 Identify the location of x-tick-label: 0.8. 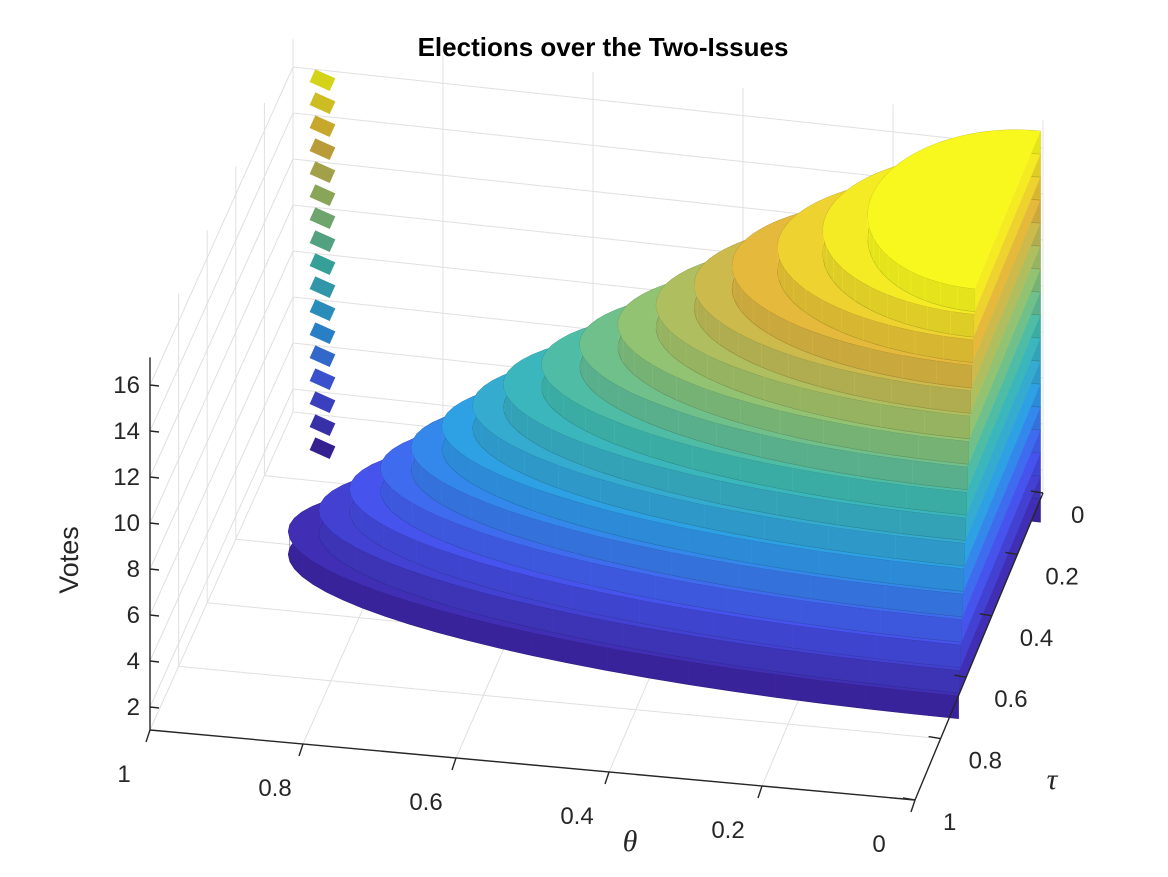
(274, 788).